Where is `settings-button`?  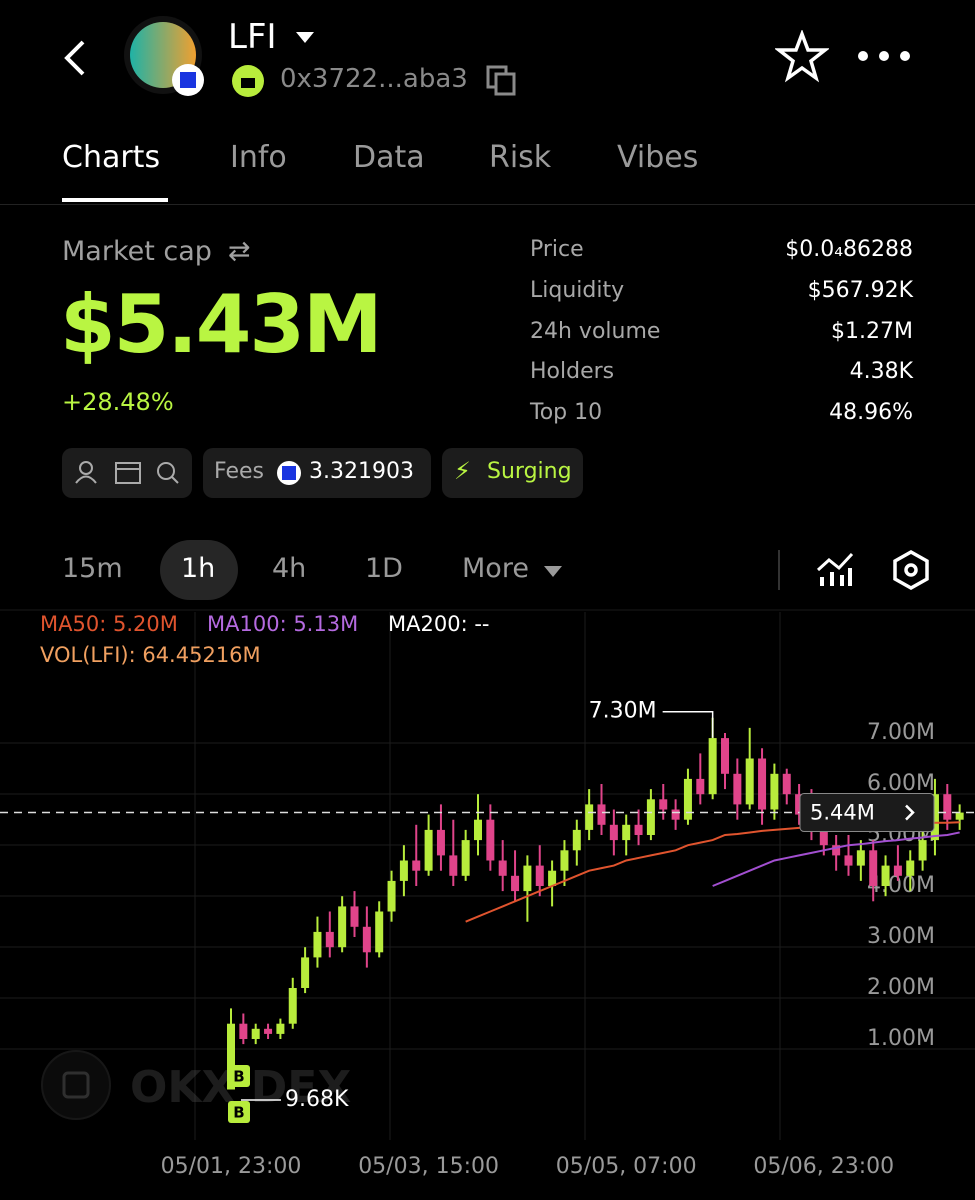 settings-button is located at coordinates (911, 570).